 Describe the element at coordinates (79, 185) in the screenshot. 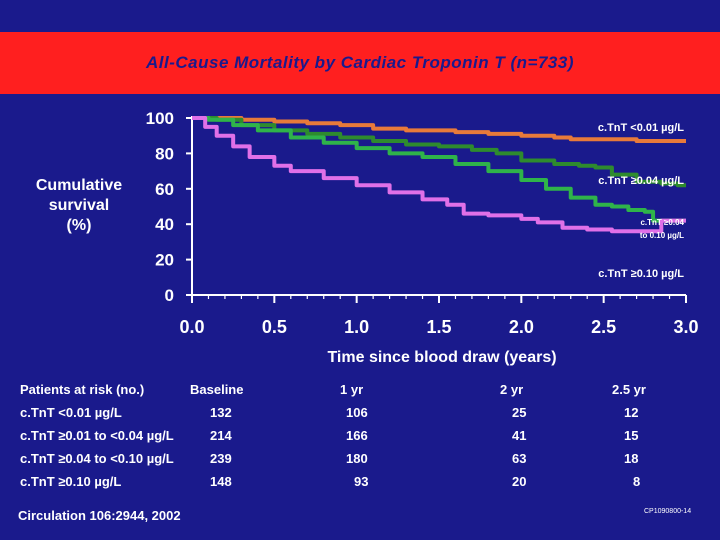

I see `y-axis-label-line: Cumulative` at that location.